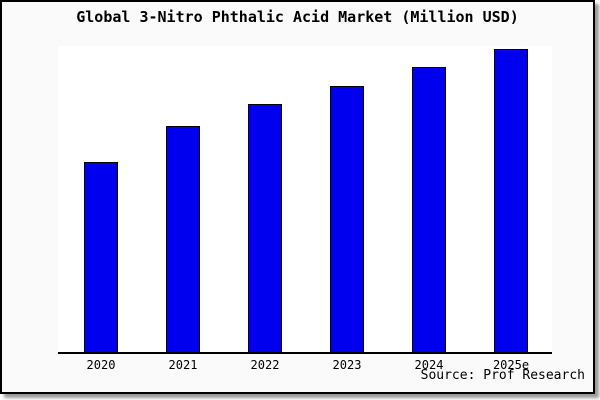  I want to click on x-tick-label-2020: 2020, so click(101, 365).